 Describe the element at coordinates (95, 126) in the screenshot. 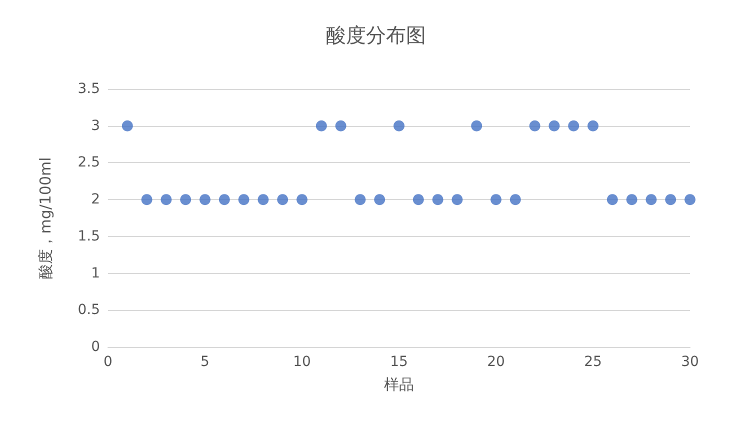

I see `y-tick-label: 3` at that location.